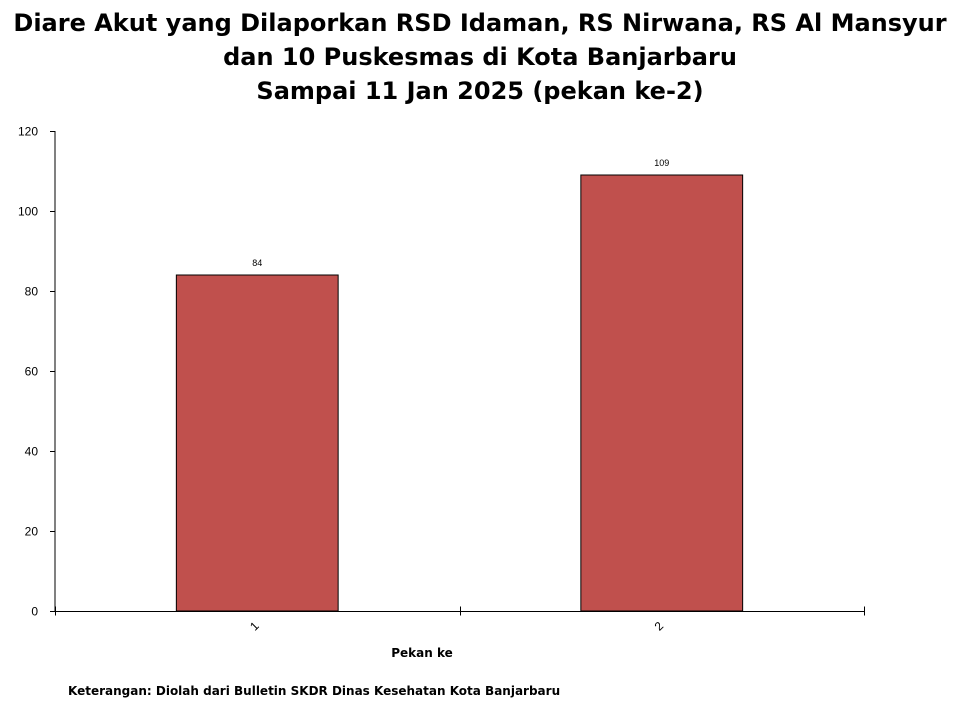 The image size is (960, 720). Describe the element at coordinates (257, 263) in the screenshot. I see `data-label-1: 84` at that location.